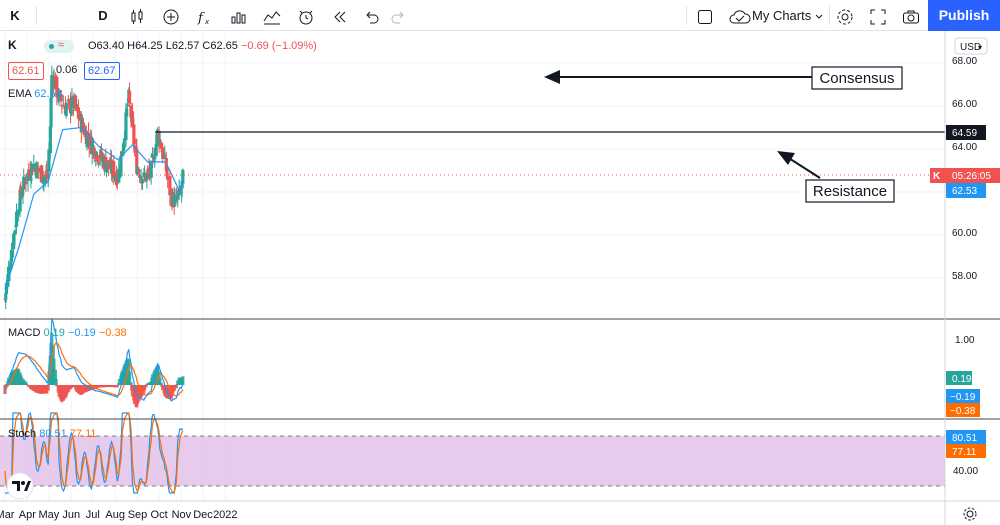 This screenshot has height=525, width=1000. Describe the element at coordinates (911, 15) in the screenshot. I see `camera-icon` at that location.